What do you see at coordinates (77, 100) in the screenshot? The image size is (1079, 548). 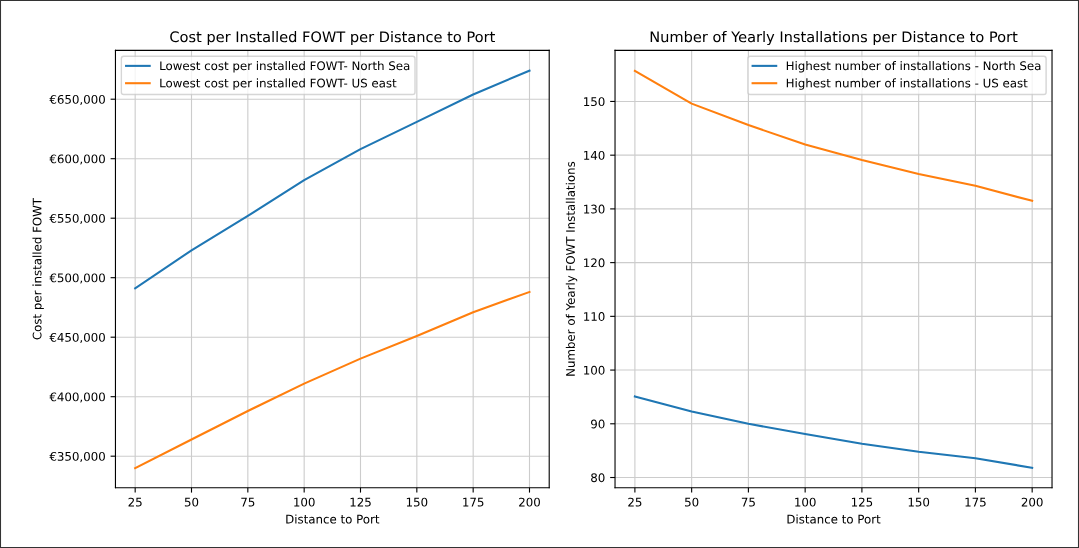 I see `y-tick-label: €650,000` at bounding box center [77, 100].